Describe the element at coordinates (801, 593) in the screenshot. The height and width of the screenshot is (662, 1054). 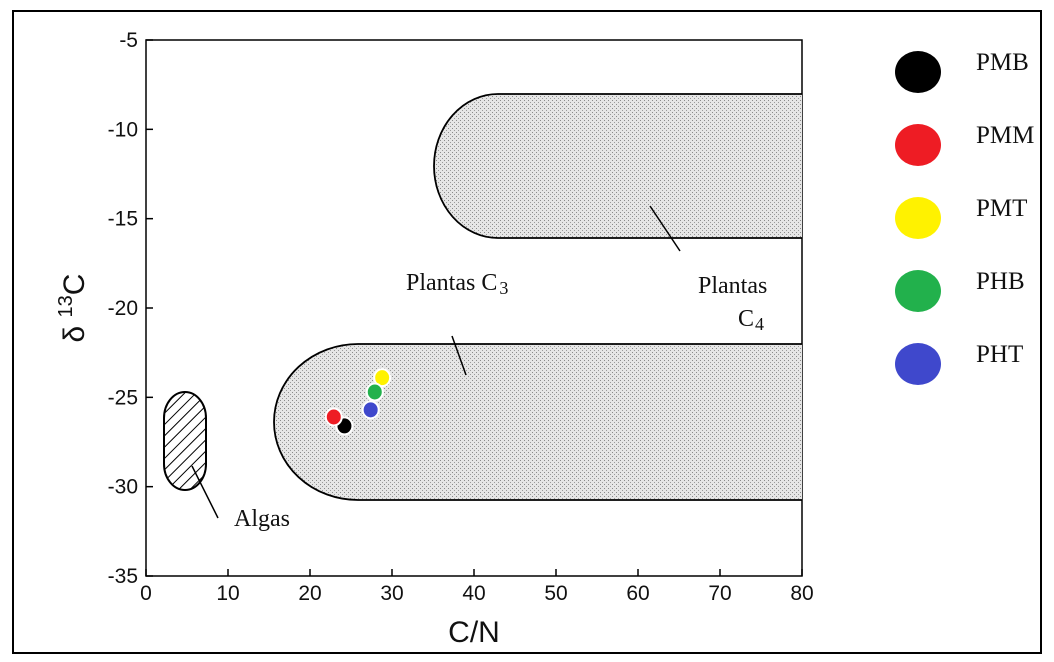
I see `x-tick-label: 80` at that location.